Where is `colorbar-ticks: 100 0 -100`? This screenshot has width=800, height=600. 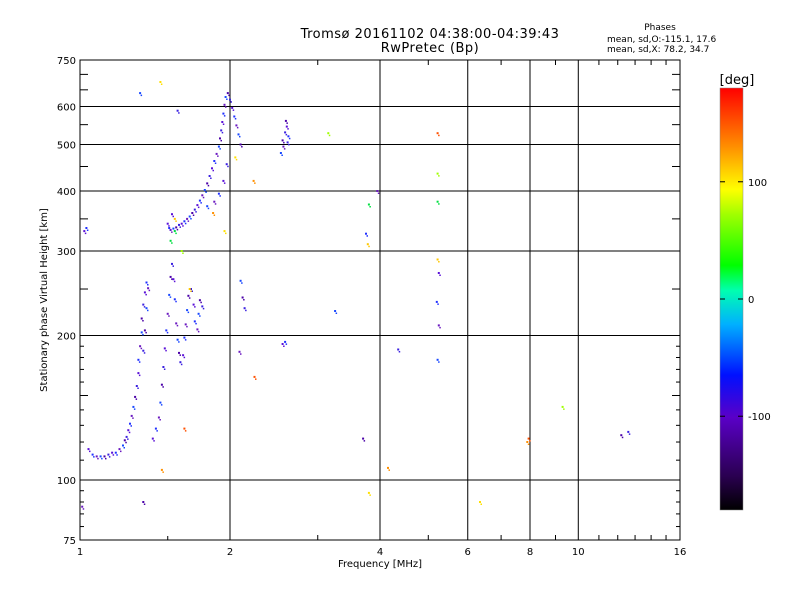
colorbar-ticks: 100 0 -100 is located at coordinates (745, 300).